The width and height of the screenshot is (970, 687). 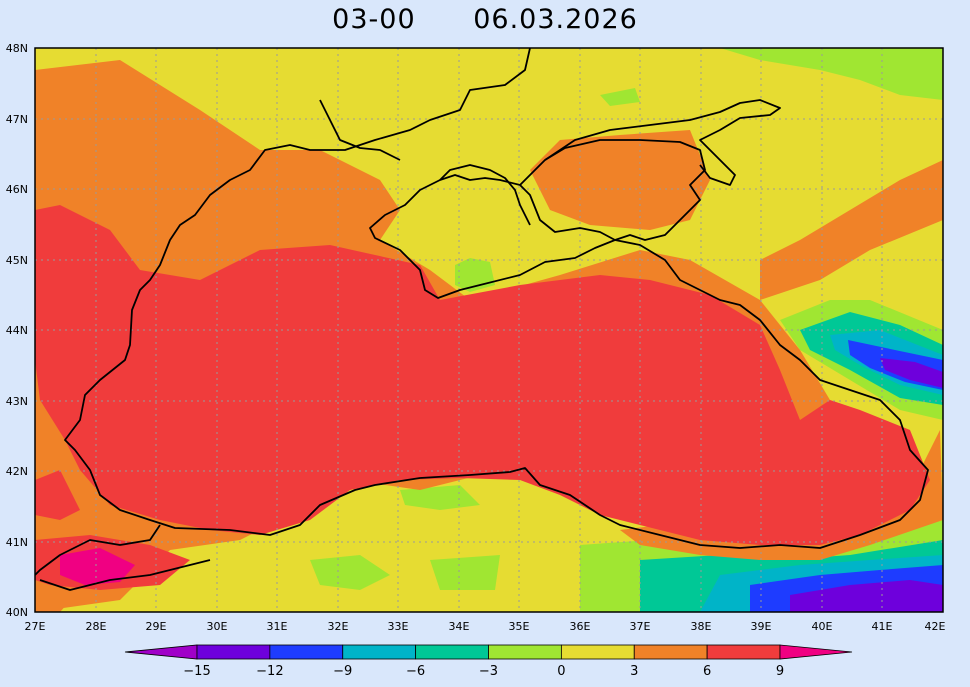 I want to click on colorbar-label: 6, so click(x=707, y=671).